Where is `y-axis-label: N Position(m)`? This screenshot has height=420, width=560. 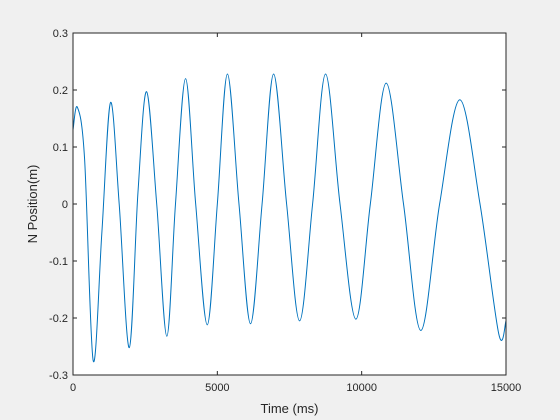
y-axis-label: N Position(m) is located at coordinates (32, 204).